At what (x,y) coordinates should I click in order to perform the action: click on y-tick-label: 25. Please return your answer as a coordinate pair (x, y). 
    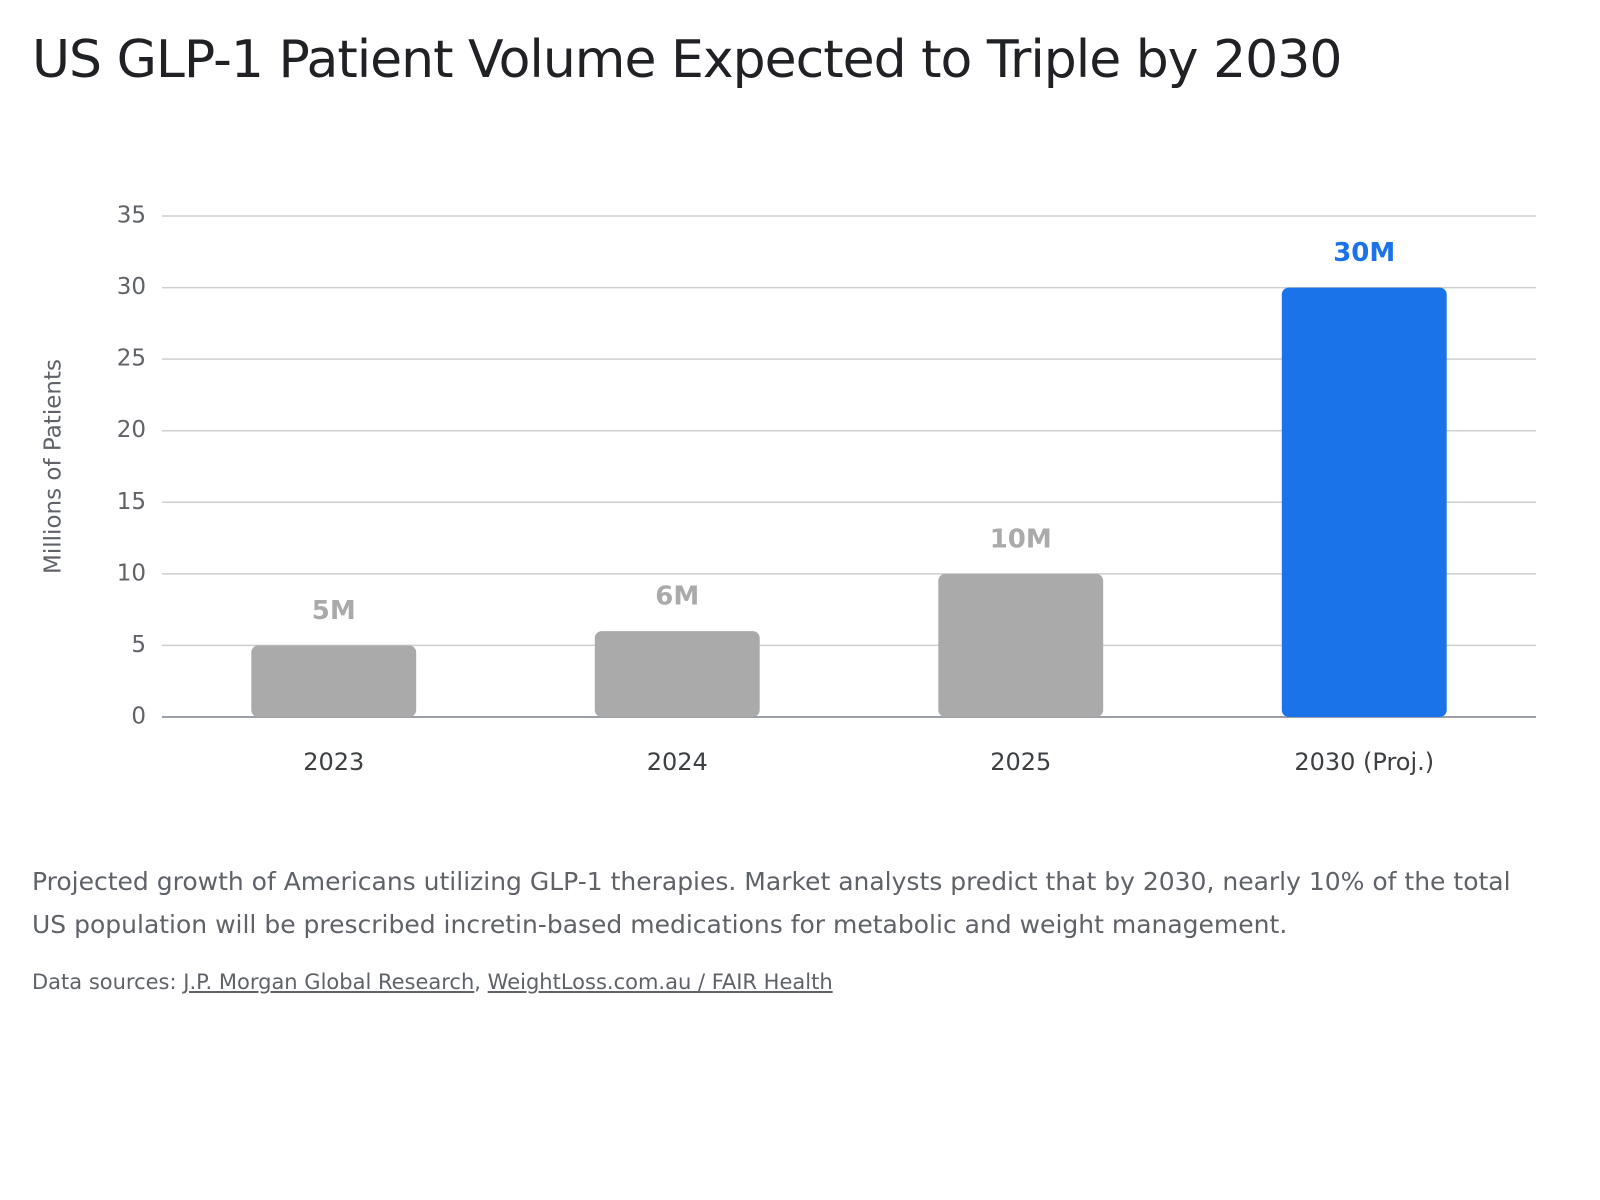
    Looking at the image, I should click on (131, 359).